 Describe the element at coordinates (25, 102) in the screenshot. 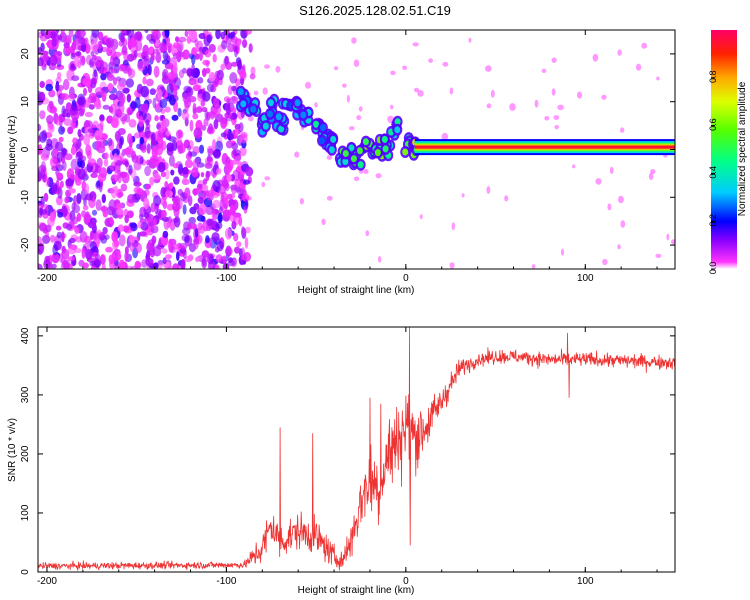

I see `heatmap-ytick-label: 10` at that location.